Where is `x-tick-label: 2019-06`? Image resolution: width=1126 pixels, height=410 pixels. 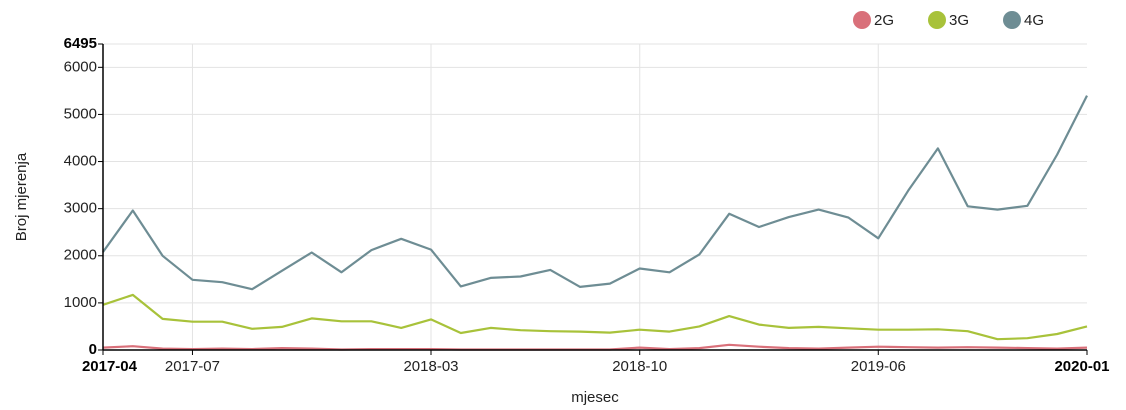 x-tick-label: 2019-06 is located at coordinates (878, 366).